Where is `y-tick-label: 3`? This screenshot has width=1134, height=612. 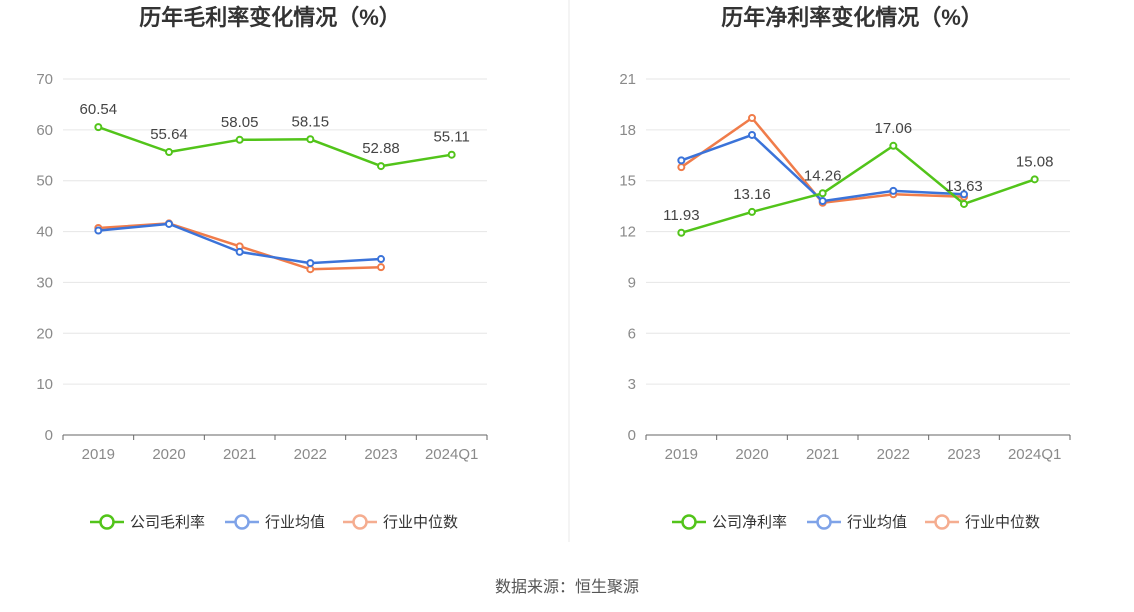
y-tick-label: 3 is located at coordinates (632, 384).